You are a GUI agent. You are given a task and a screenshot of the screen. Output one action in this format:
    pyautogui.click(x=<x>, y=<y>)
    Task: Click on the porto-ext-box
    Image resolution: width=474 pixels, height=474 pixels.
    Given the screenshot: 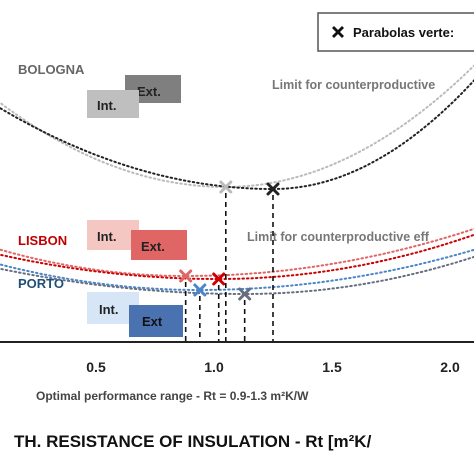 What is the action you would take?
    pyautogui.click(x=156, y=321)
    